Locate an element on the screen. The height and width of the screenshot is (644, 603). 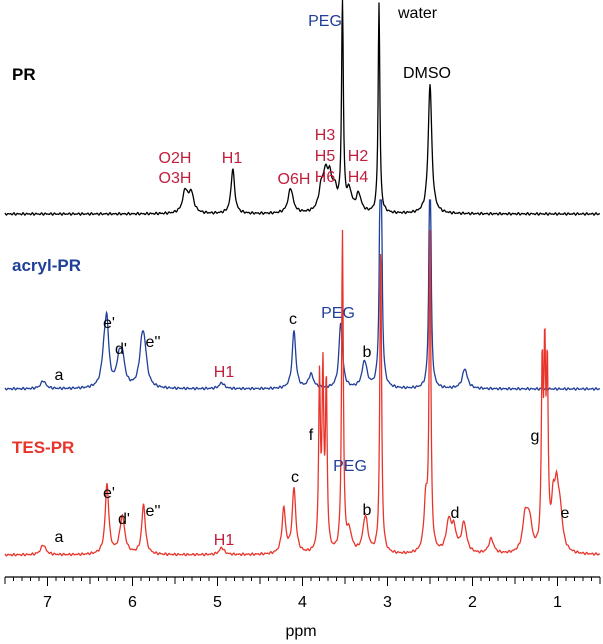
series-labels: PR acryl-PR TES-PR is located at coordinates (46, 261).